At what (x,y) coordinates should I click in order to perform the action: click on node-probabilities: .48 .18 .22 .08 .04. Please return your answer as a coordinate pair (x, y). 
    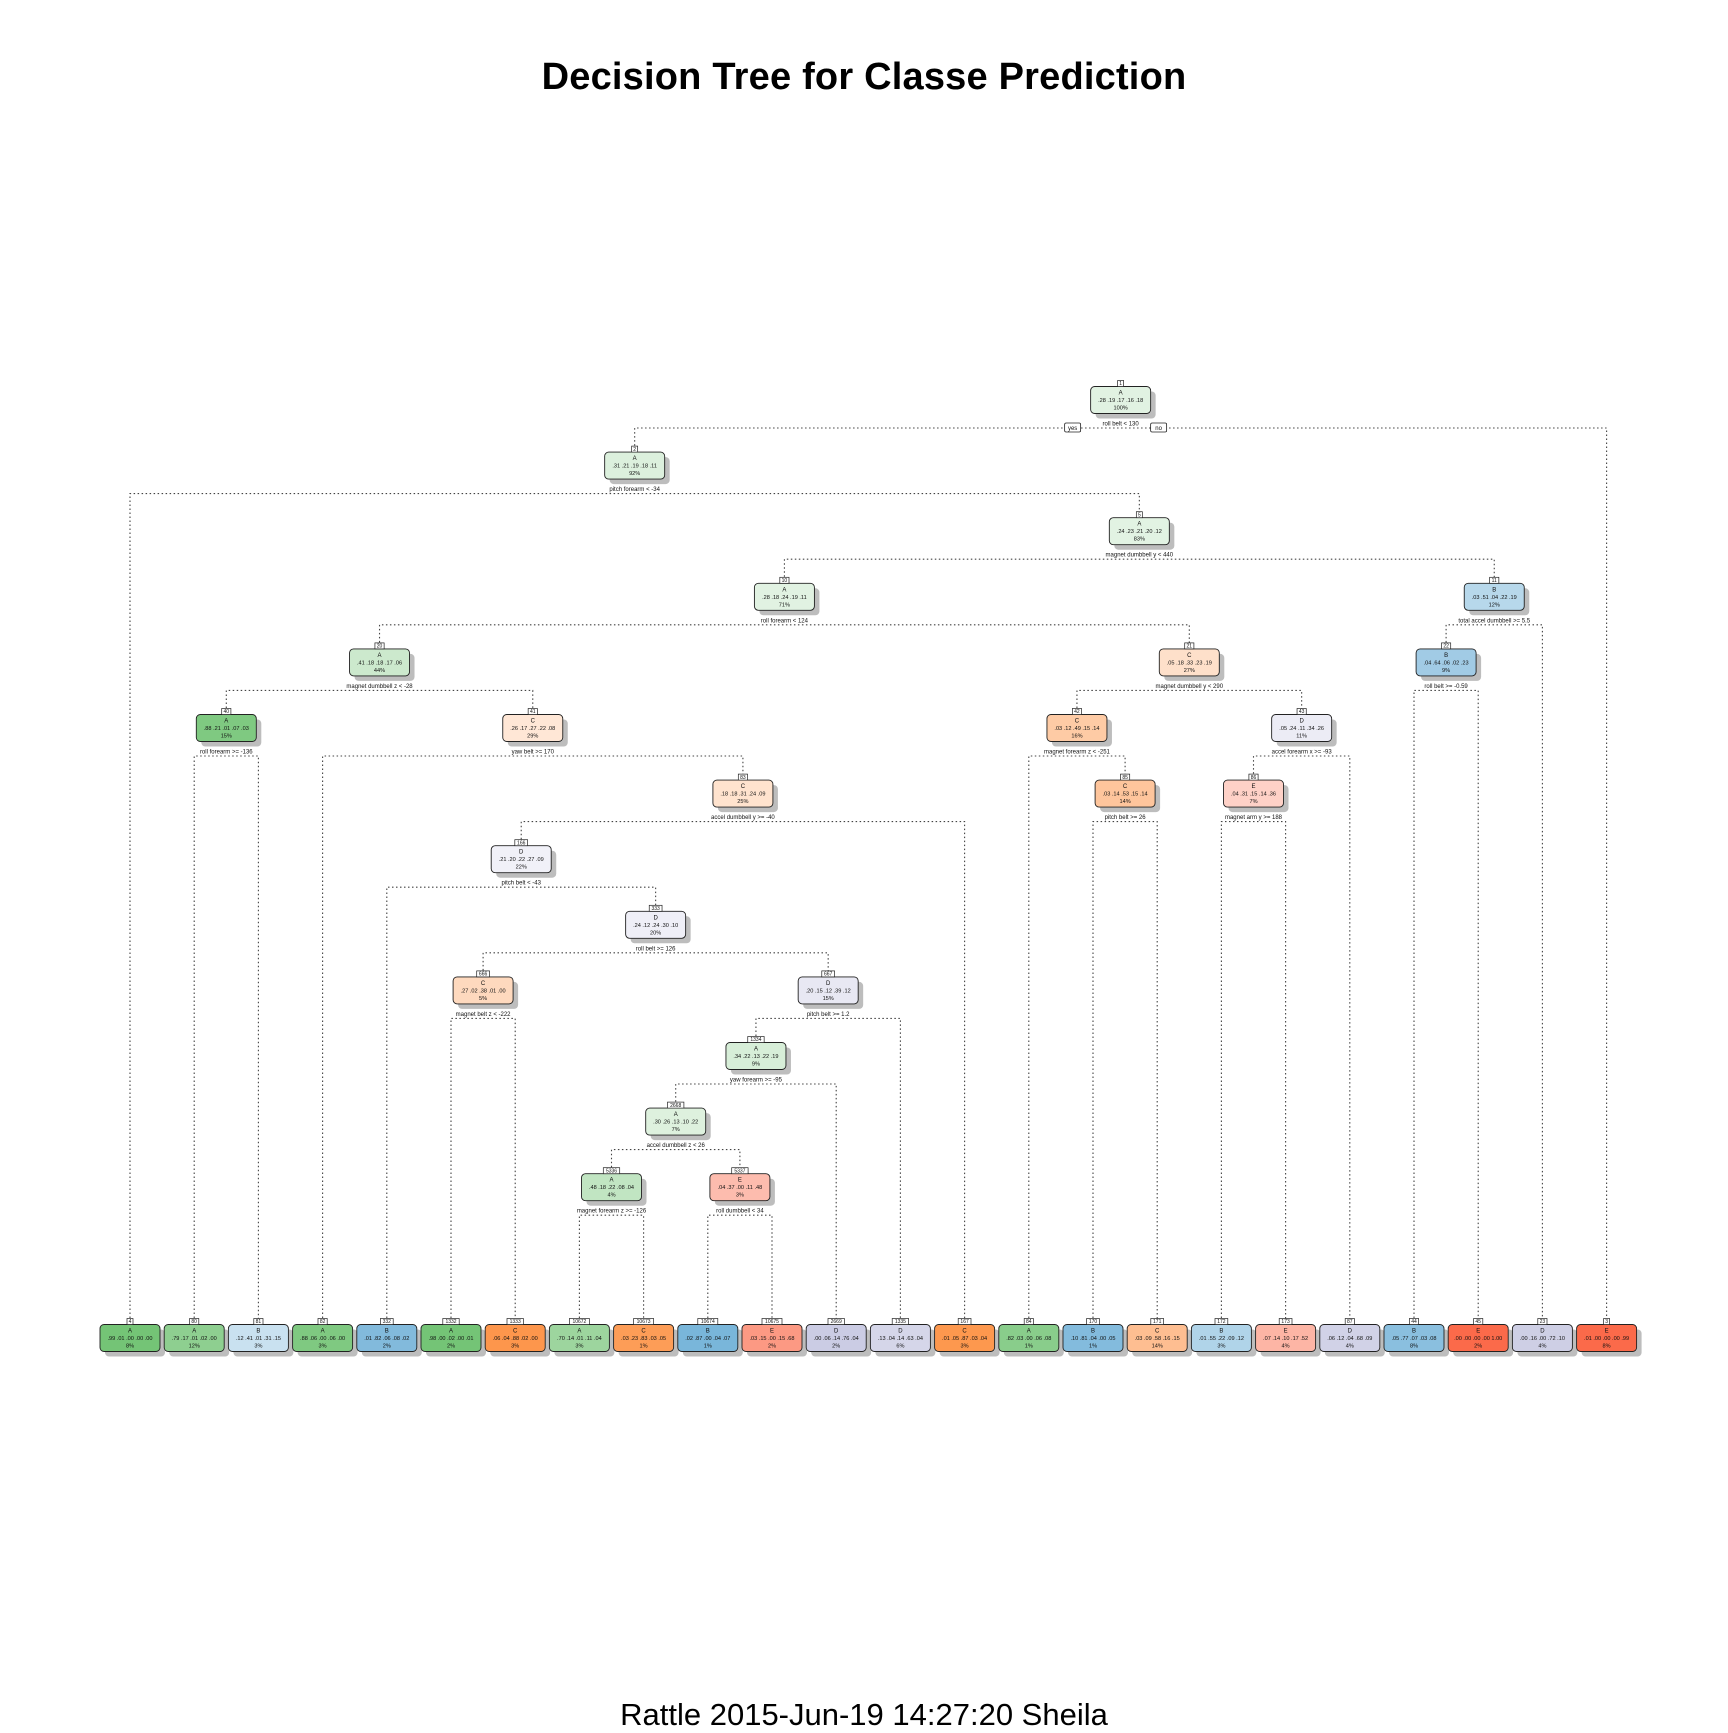
    Looking at the image, I should click on (611, 1188).